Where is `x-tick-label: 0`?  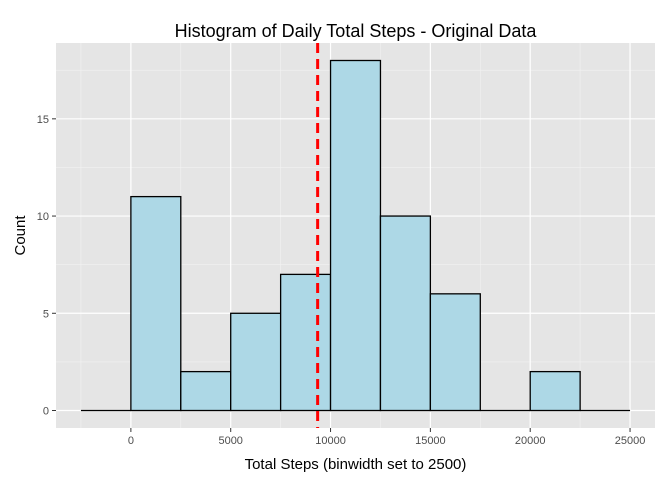 x-tick-label: 0 is located at coordinates (131, 441).